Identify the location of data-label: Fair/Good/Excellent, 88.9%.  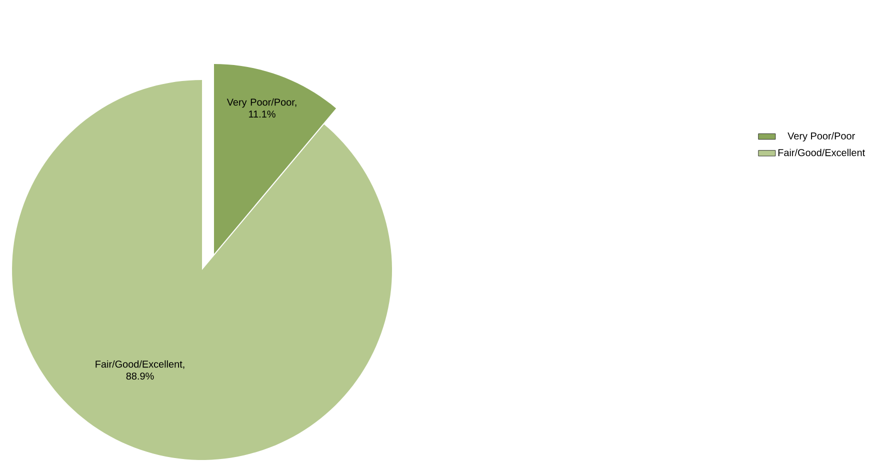
(140, 370).